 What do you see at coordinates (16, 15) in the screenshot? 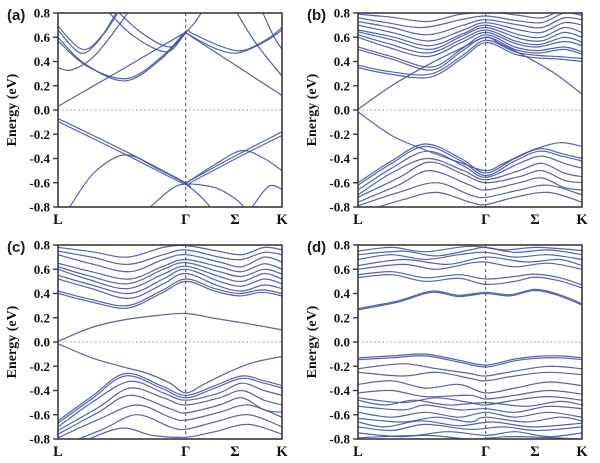
I see `panel-label-a: (a)` at bounding box center [16, 15].